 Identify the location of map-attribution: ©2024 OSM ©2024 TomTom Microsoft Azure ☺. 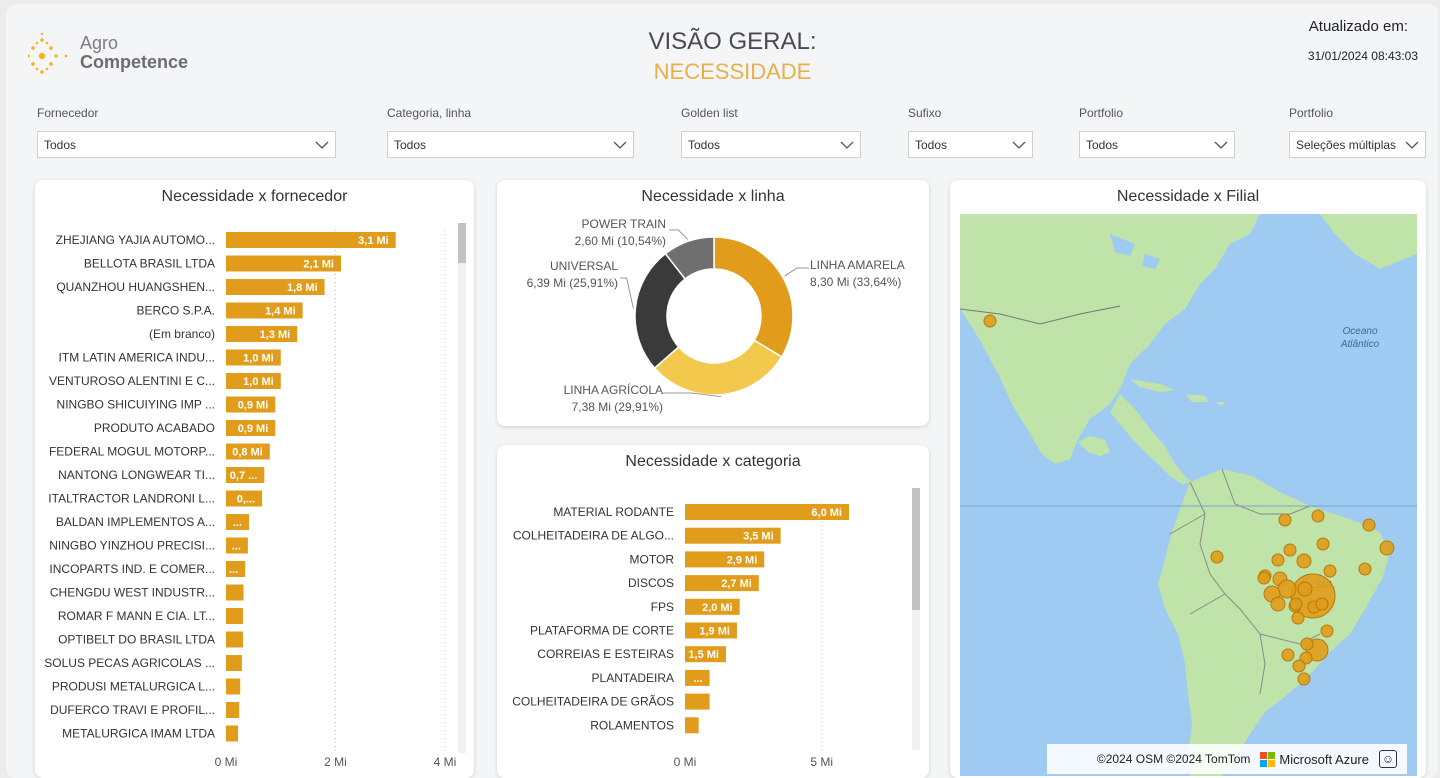
(1227, 759).